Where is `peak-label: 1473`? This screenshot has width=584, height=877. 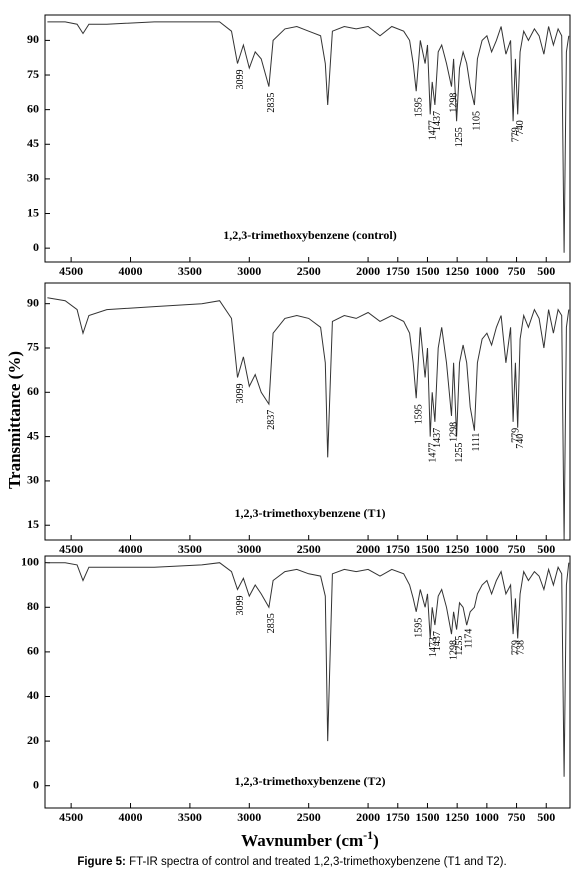 peak-label: 1473 is located at coordinates (433, 647).